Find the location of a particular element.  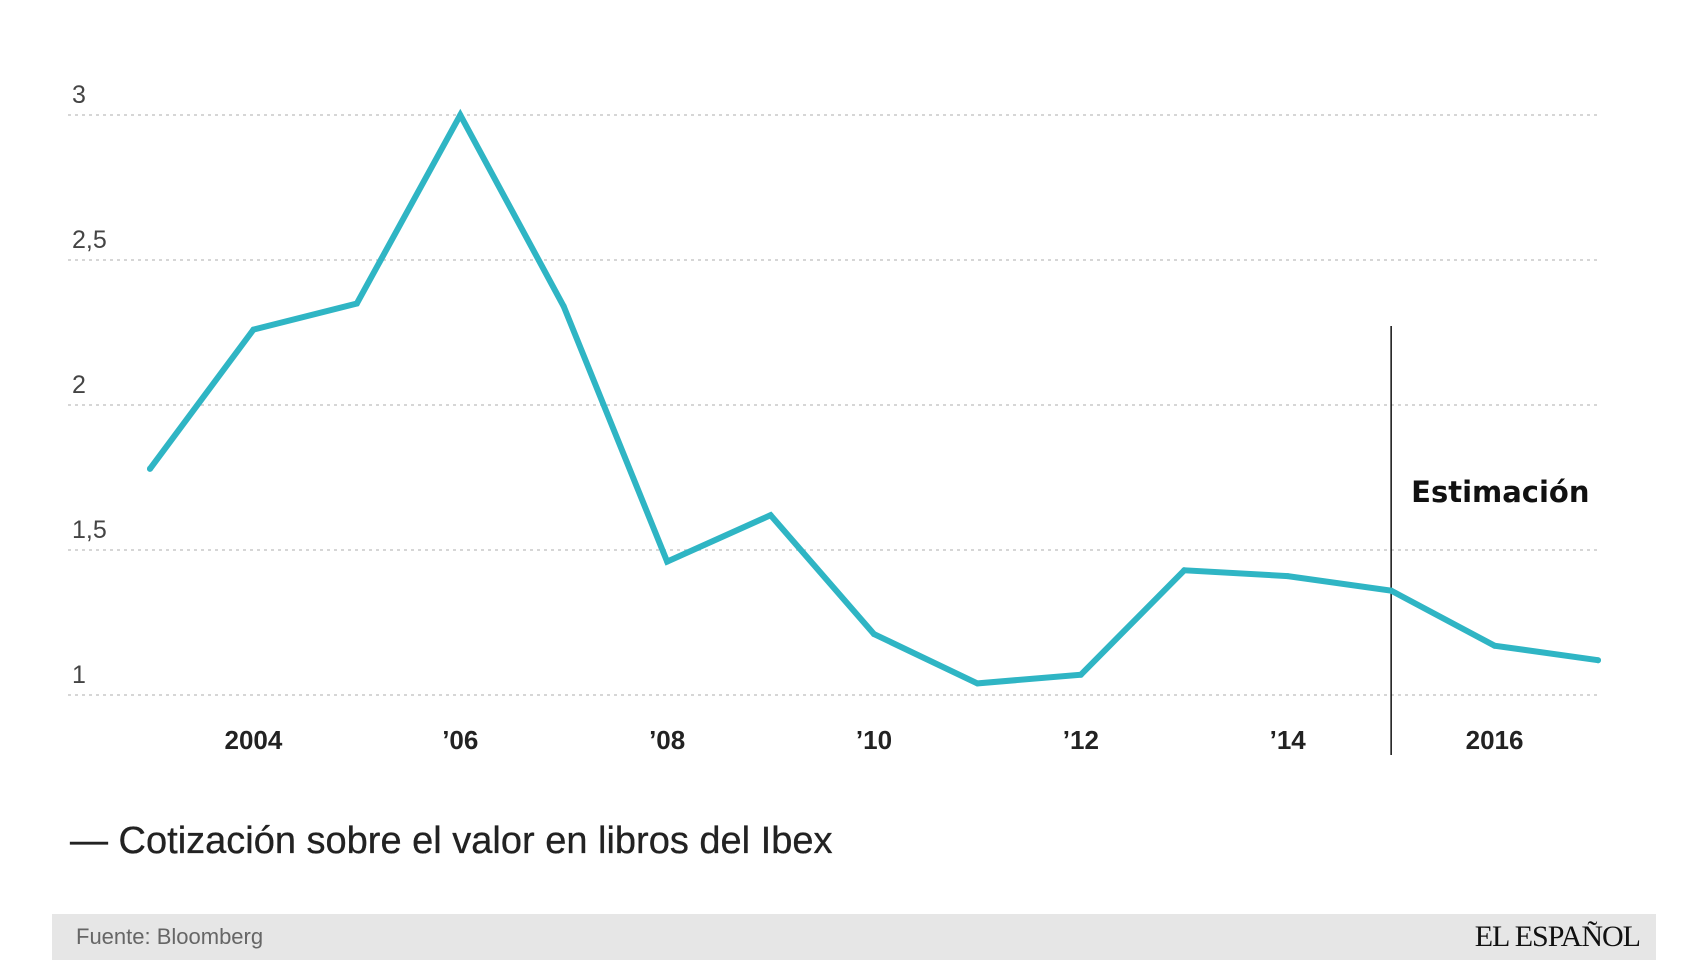

data-point-2016 is located at coordinates (1494, 645).